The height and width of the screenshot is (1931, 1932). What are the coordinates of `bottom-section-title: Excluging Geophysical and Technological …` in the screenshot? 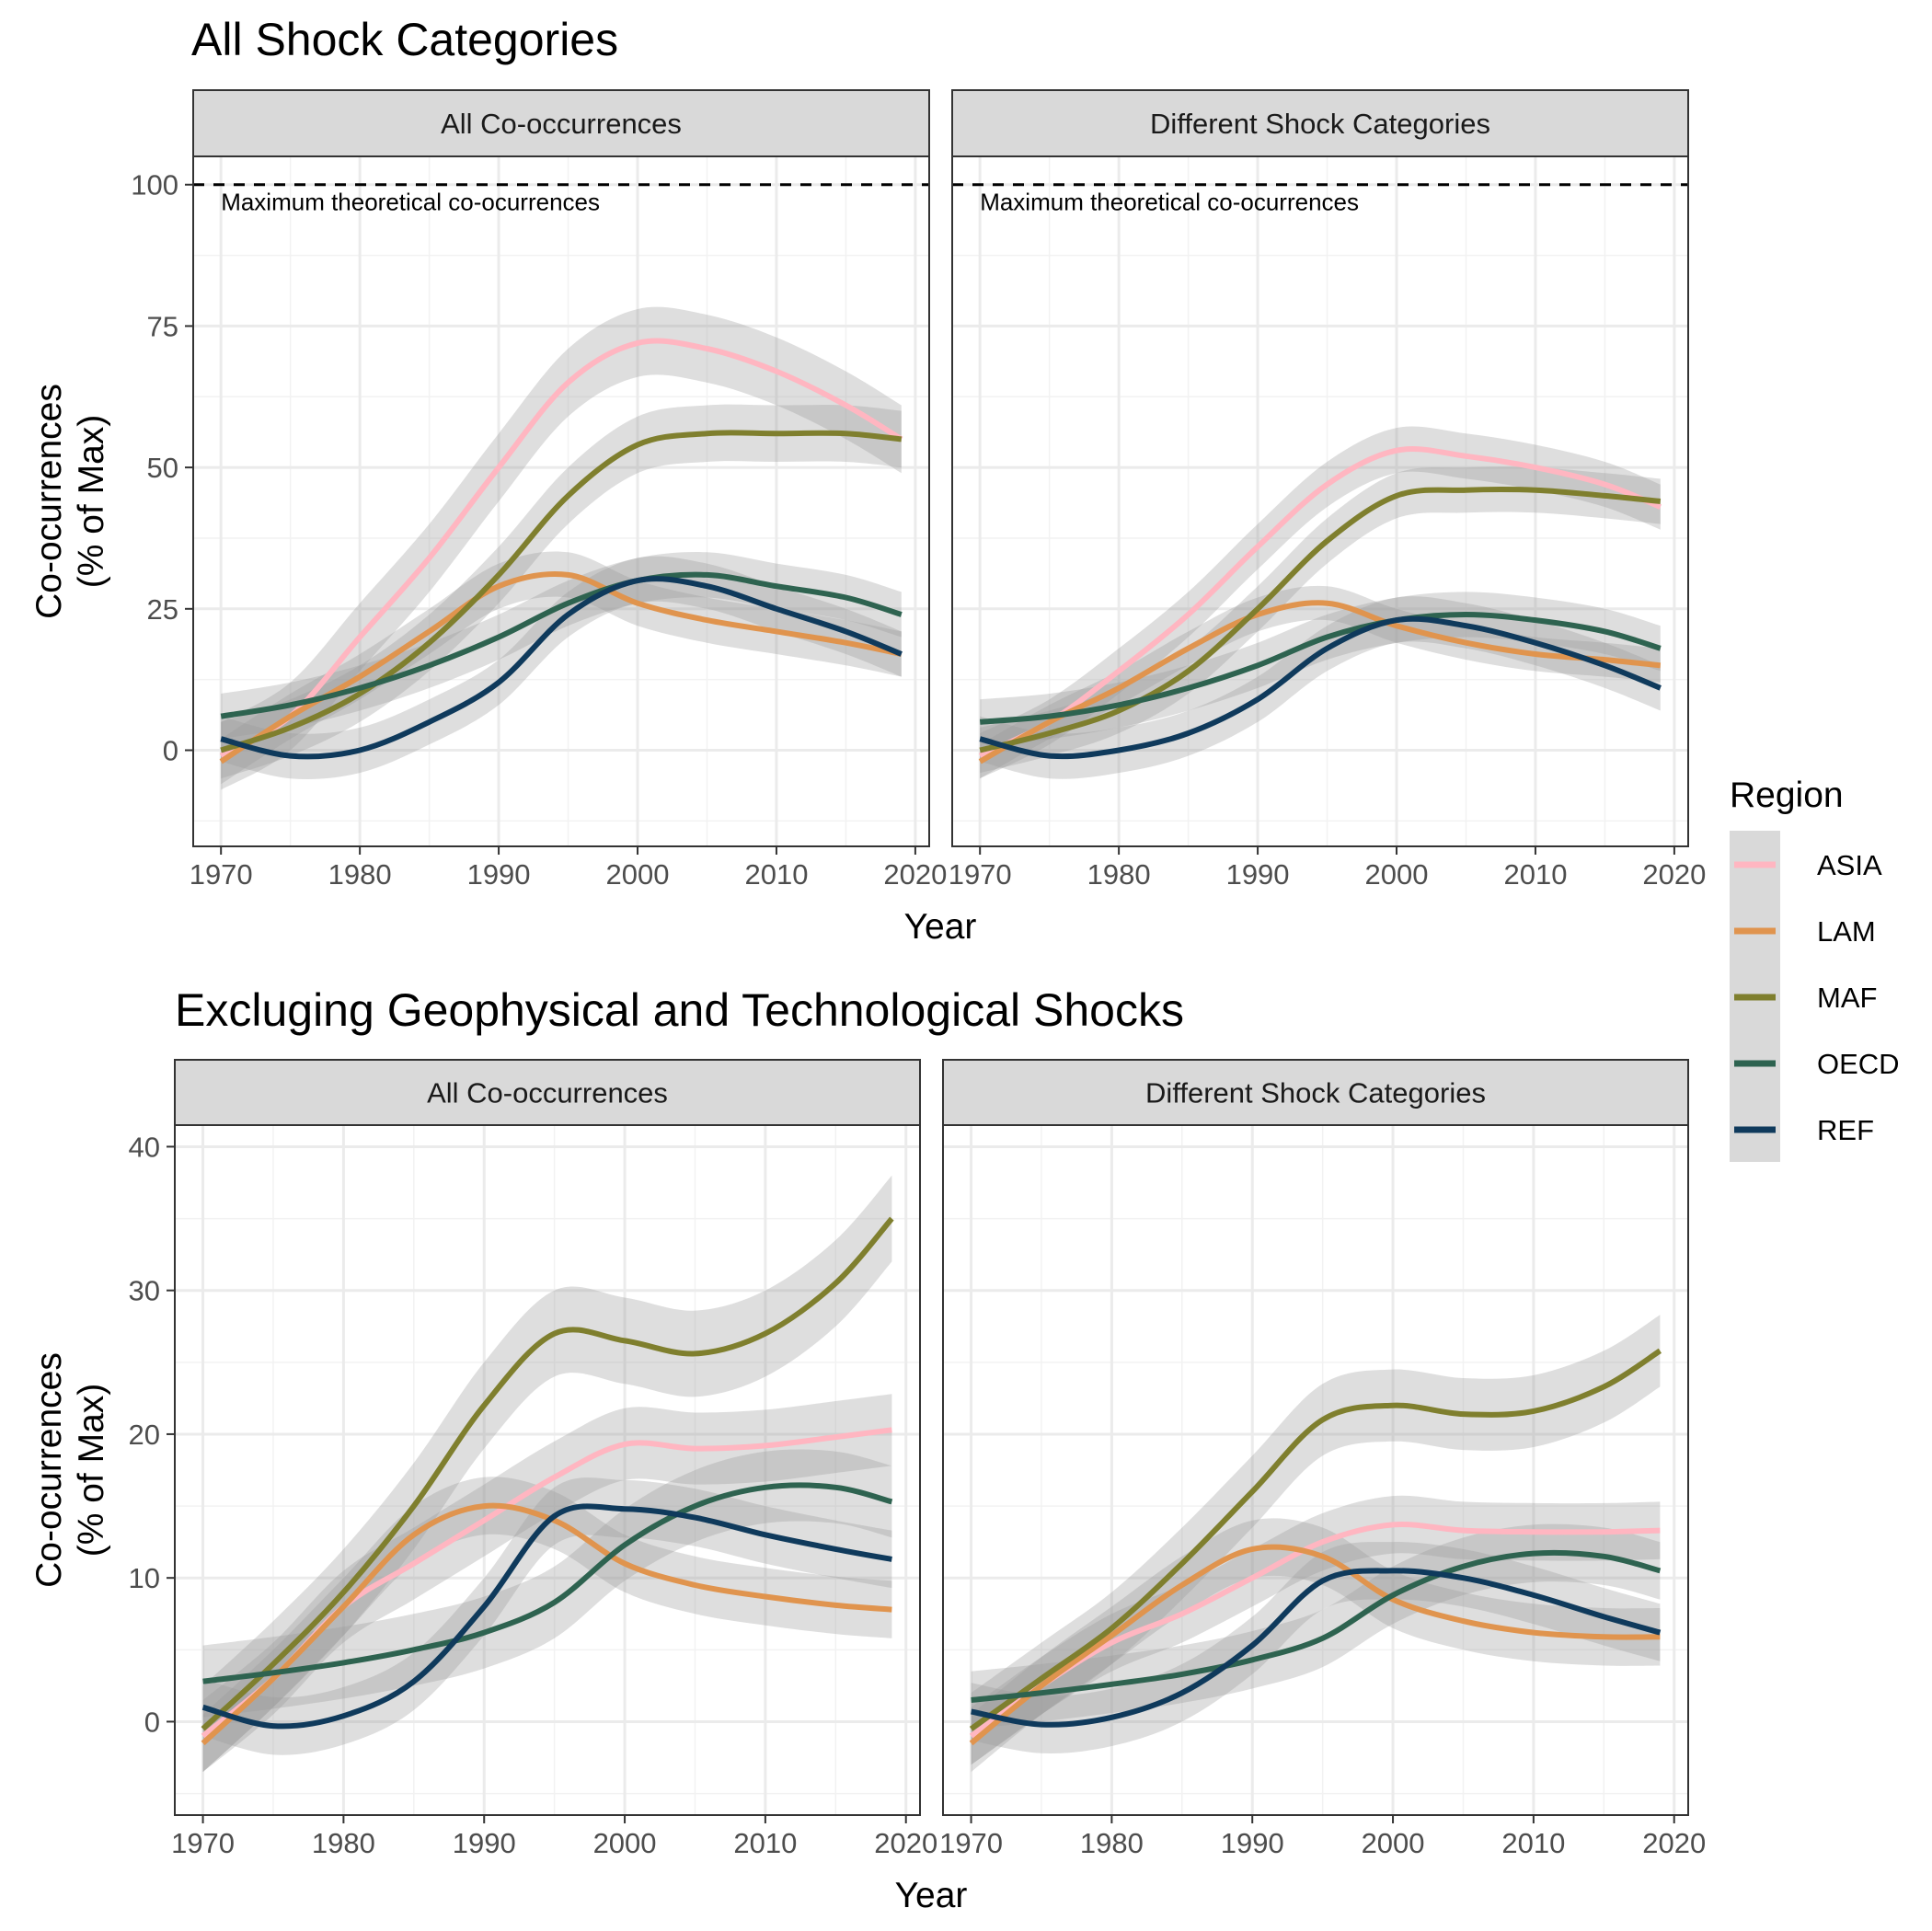 It's located at (679, 1010).